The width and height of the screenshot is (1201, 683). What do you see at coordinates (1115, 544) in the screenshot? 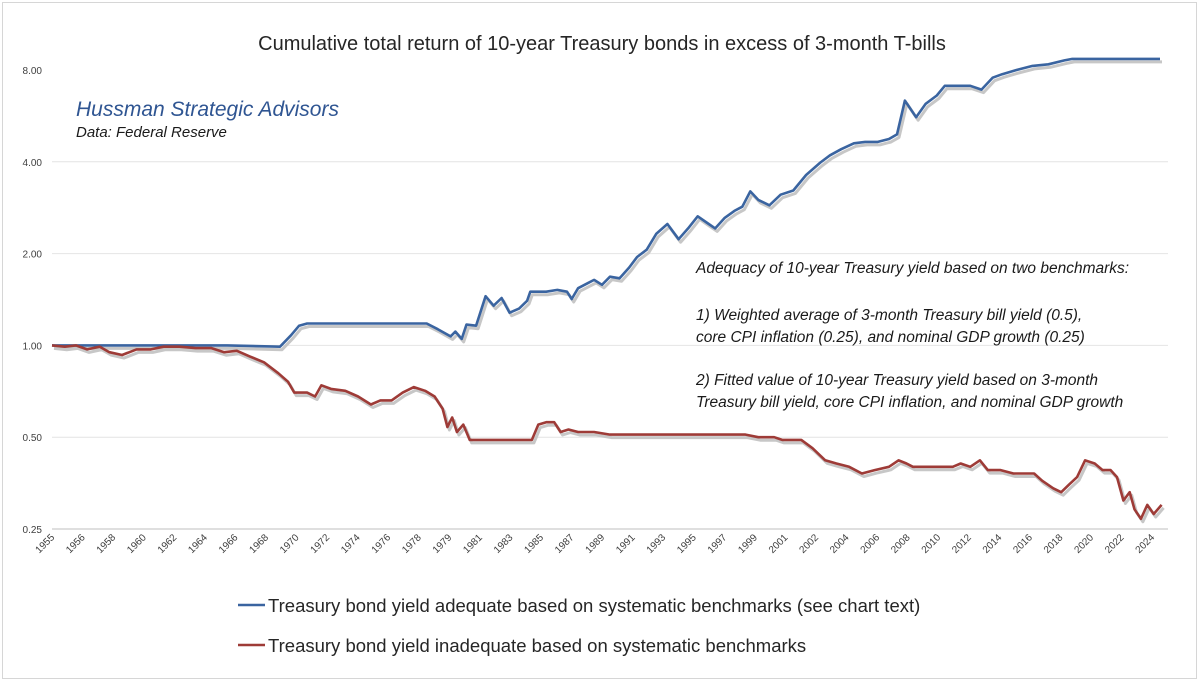
I see `x-tick-label: 2022` at bounding box center [1115, 544].